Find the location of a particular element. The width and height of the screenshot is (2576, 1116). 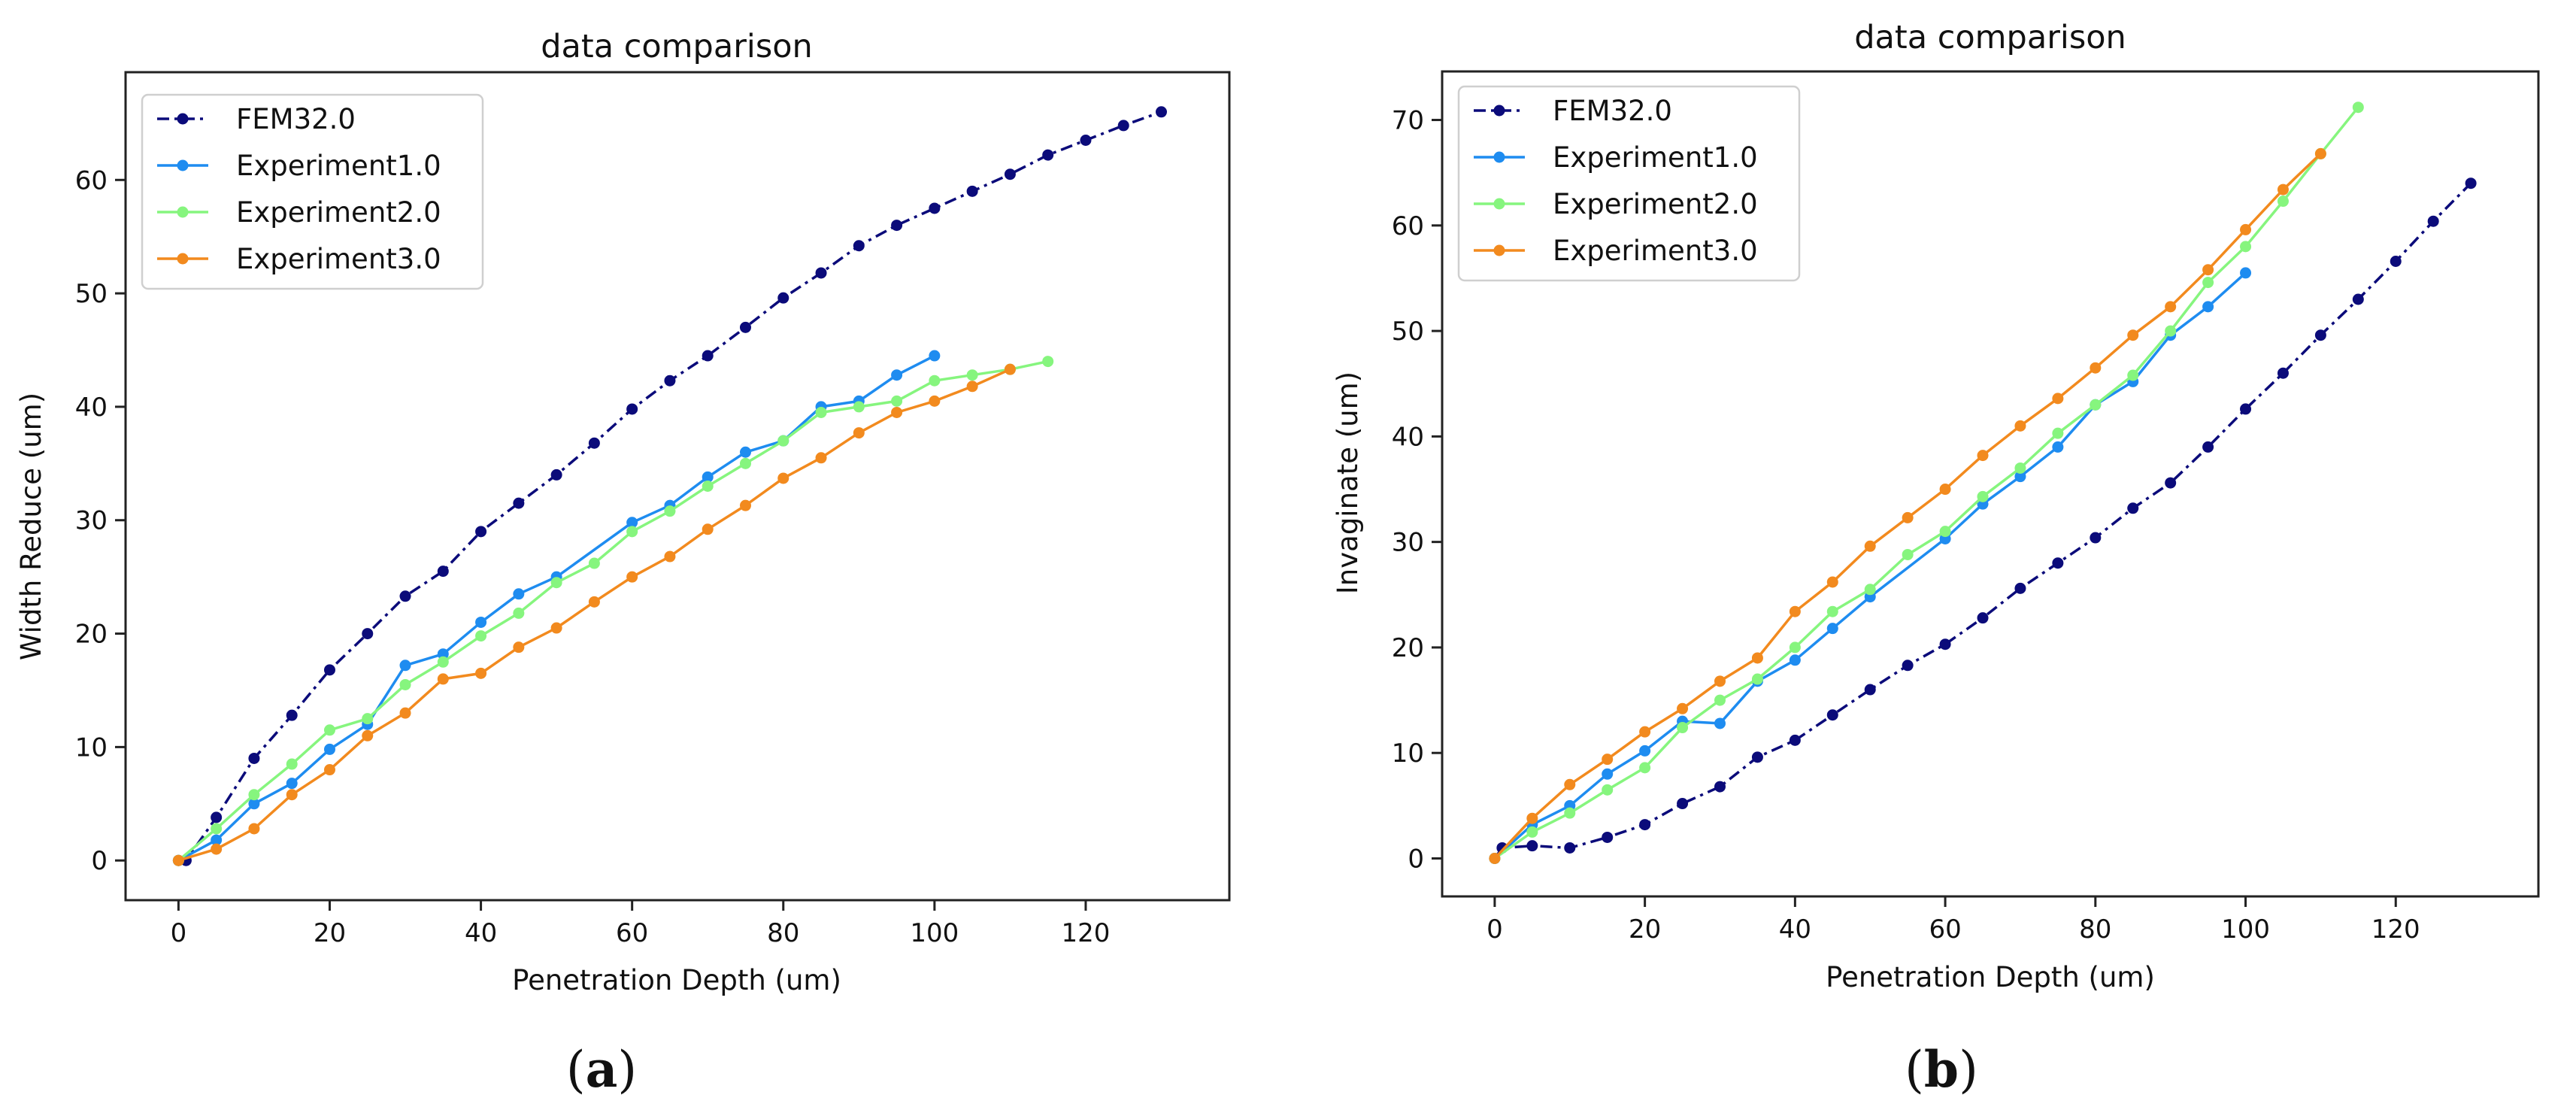

chart-a-x-tick-label: 80 is located at coordinates (783, 933).